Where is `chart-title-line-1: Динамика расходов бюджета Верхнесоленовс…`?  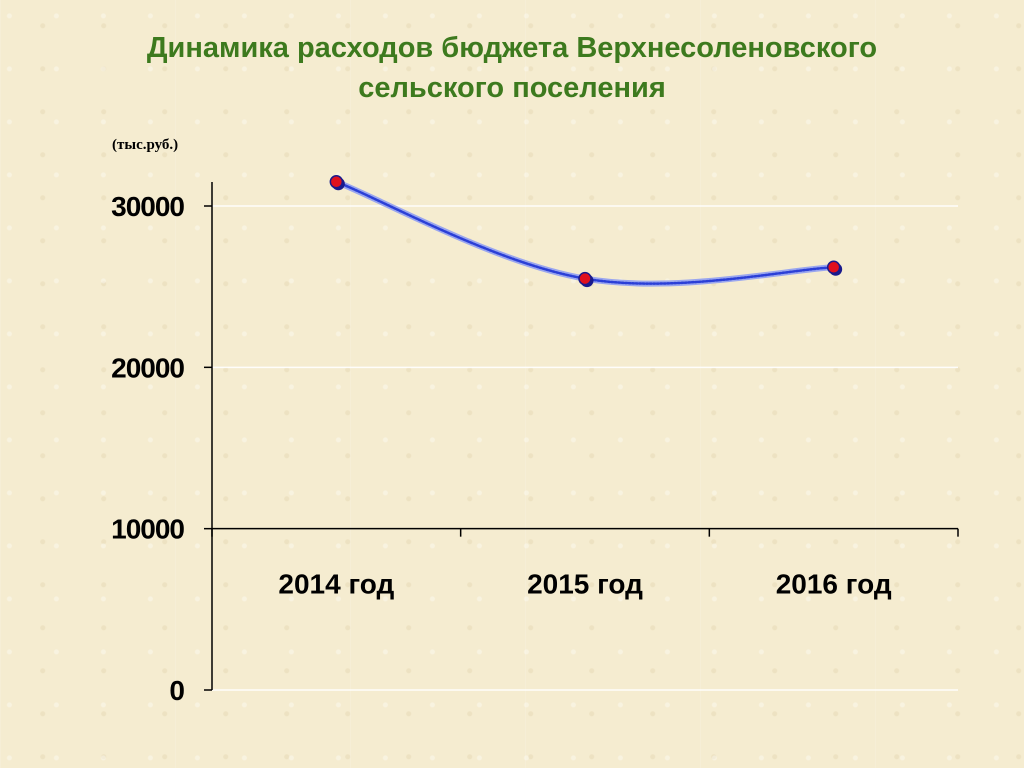
chart-title-line-1: Динамика расходов бюджета Верхнесоленовс… is located at coordinates (512, 48).